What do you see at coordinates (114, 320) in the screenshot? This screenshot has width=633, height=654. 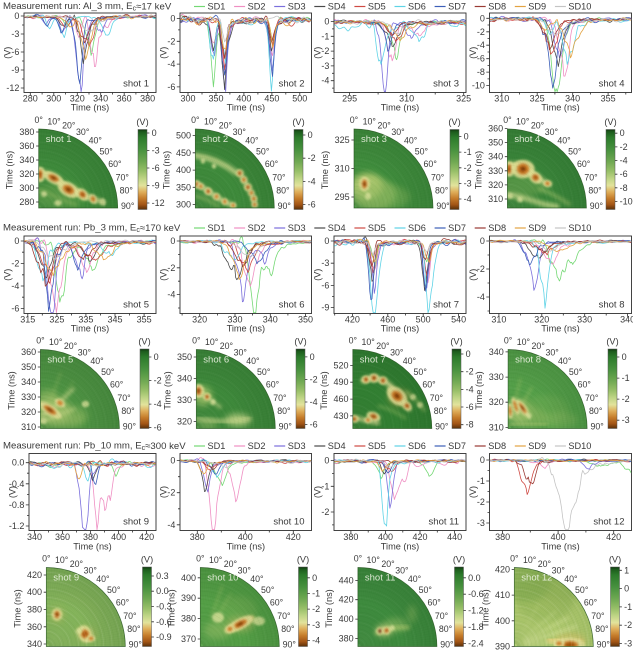 I see `svg-text: 345` at bounding box center [114, 320].